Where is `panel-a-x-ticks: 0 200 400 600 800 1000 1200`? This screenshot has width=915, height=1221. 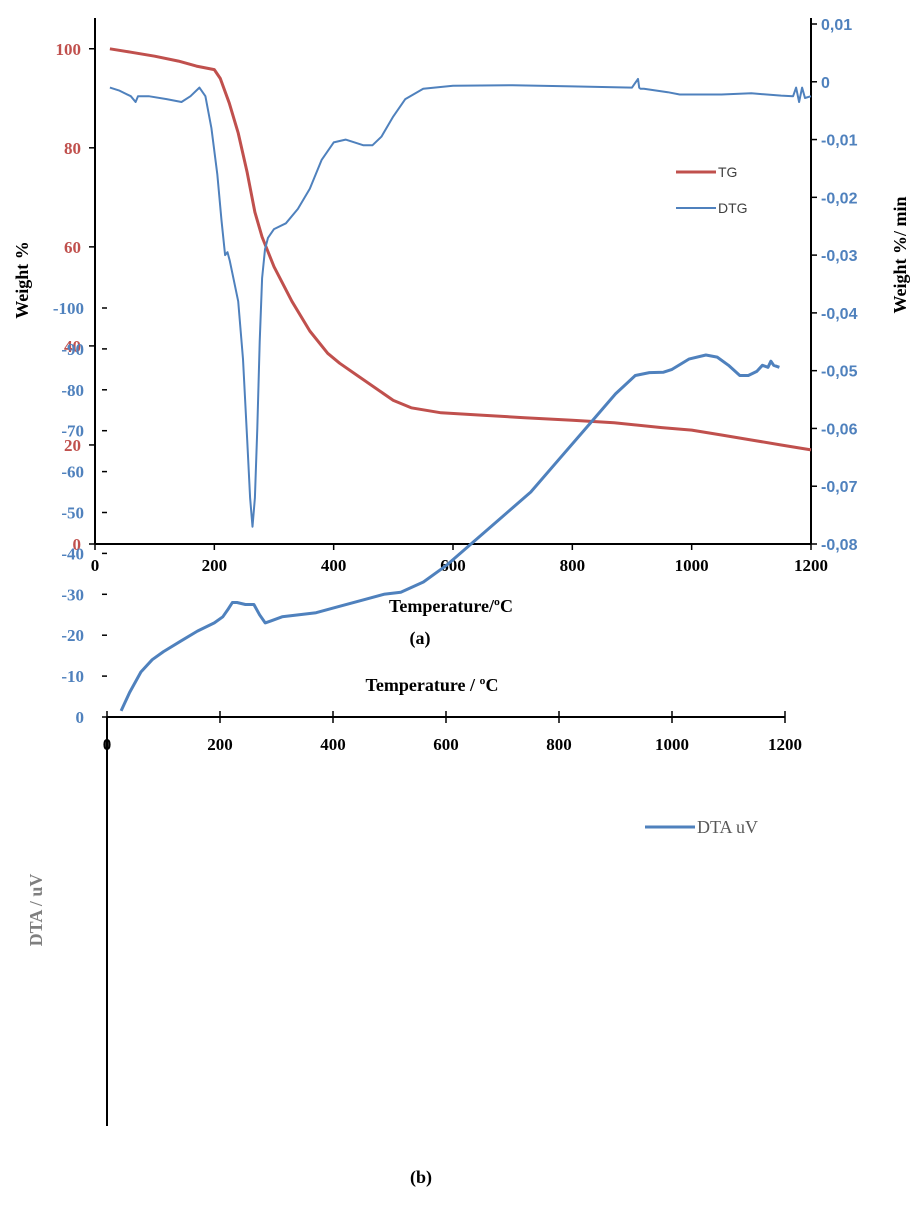
panel-a-x-ticks: 0 200 400 600 800 1000 1200 is located at coordinates (459, 559).